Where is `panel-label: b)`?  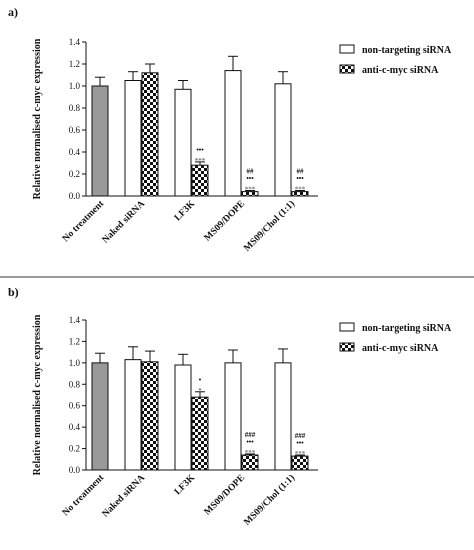 panel-label: b) is located at coordinates (13, 292).